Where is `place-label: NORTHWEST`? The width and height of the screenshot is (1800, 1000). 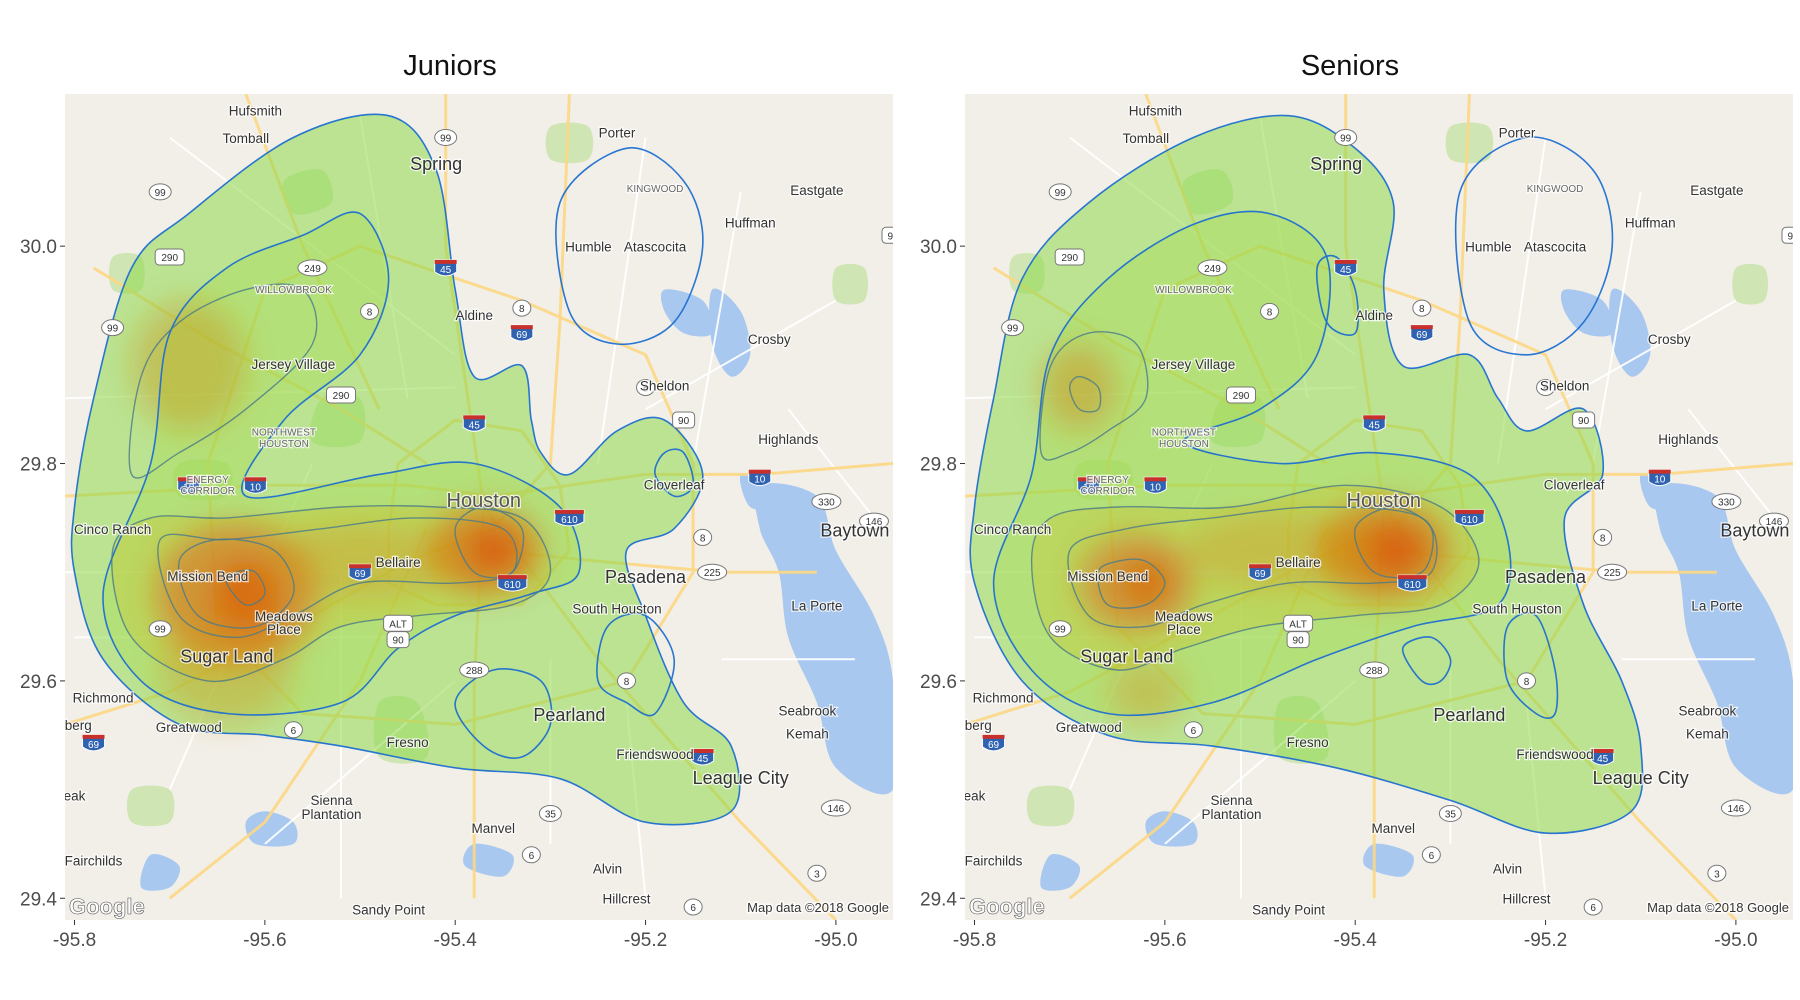
place-label: NORTHWEST is located at coordinates (1184, 432).